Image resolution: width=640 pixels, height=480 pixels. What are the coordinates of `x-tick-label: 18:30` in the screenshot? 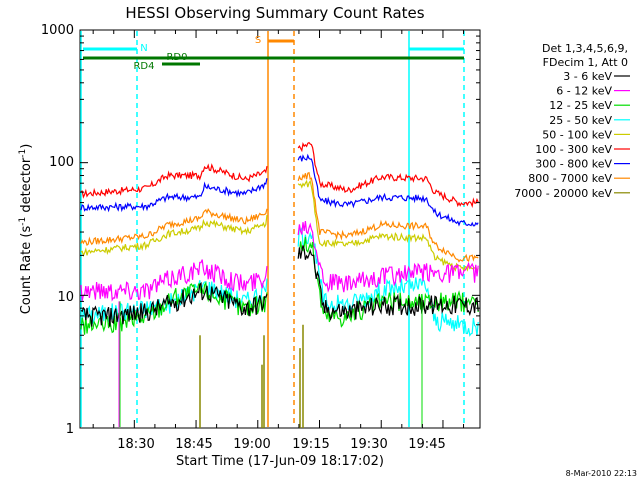 It's located at (135, 444).